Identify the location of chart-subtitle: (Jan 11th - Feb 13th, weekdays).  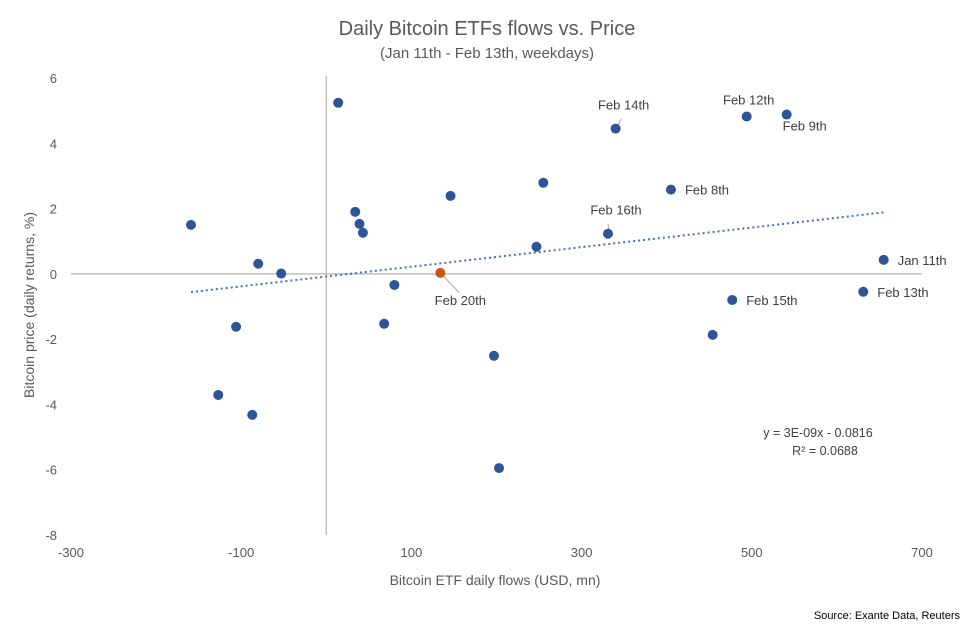
(487, 53).